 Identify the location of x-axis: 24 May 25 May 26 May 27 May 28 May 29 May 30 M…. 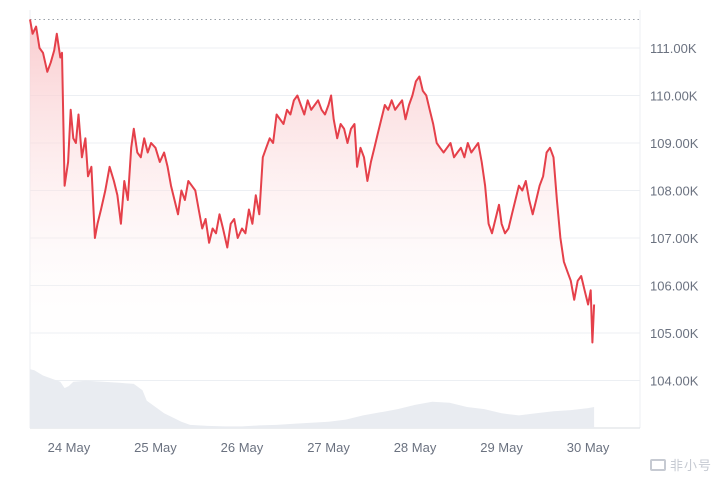
(329, 447).